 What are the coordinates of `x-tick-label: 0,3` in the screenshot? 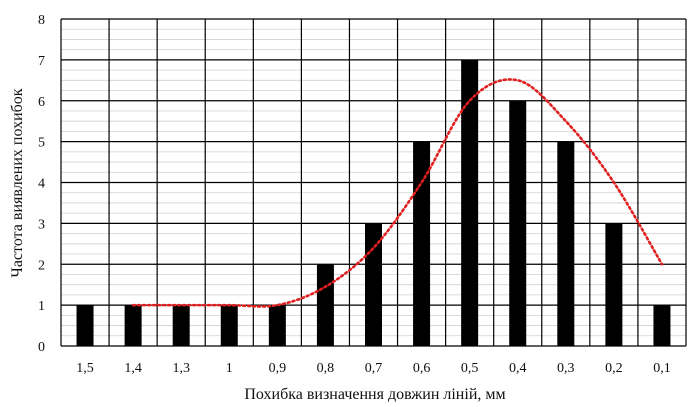 It's located at (566, 368).